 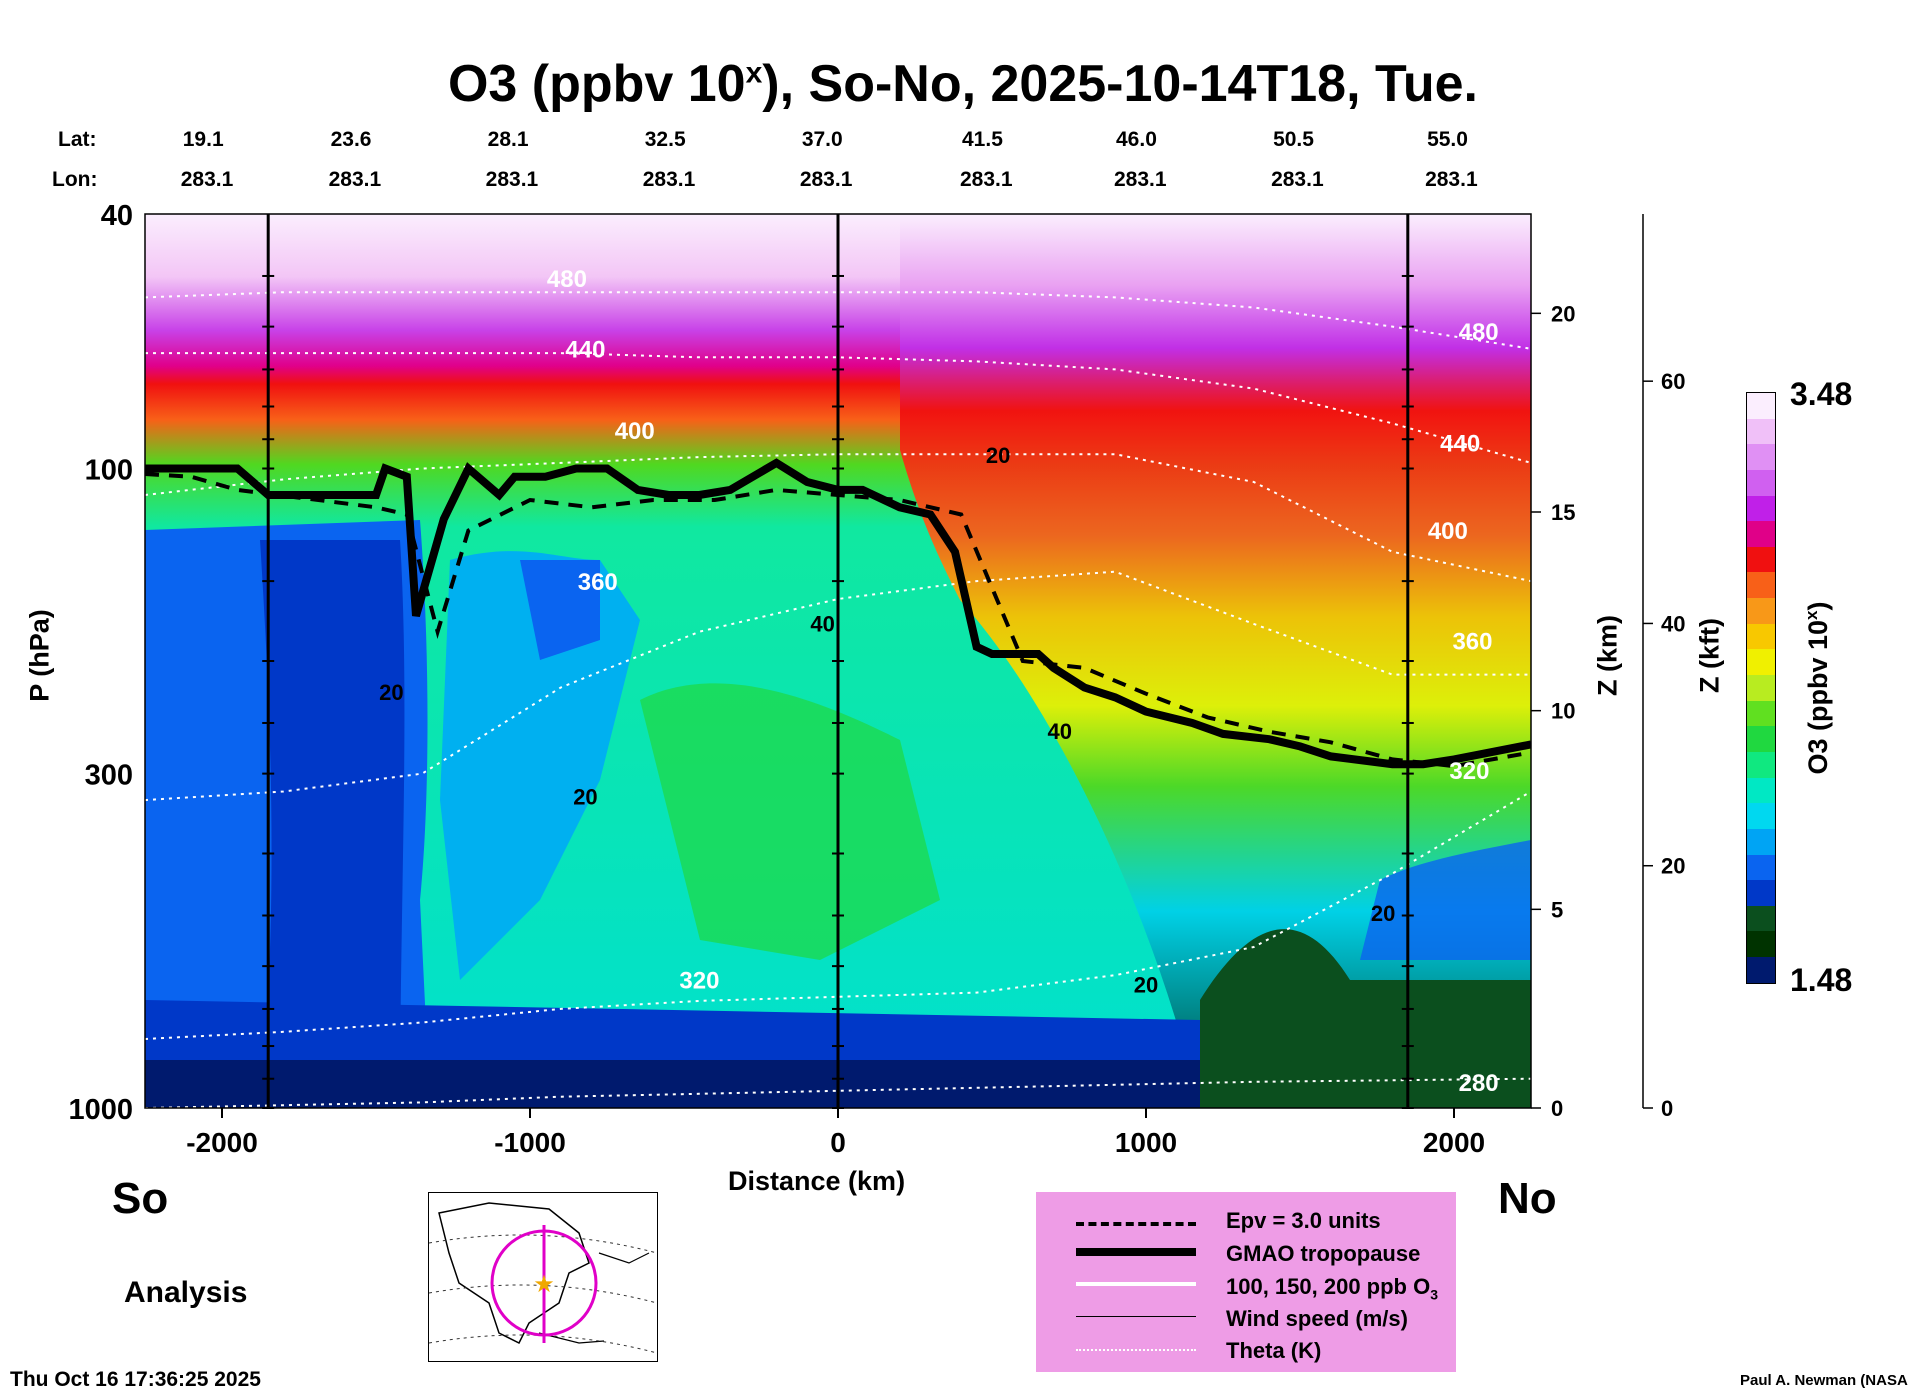 I want to click on colorbar, so click(x=1761, y=688).